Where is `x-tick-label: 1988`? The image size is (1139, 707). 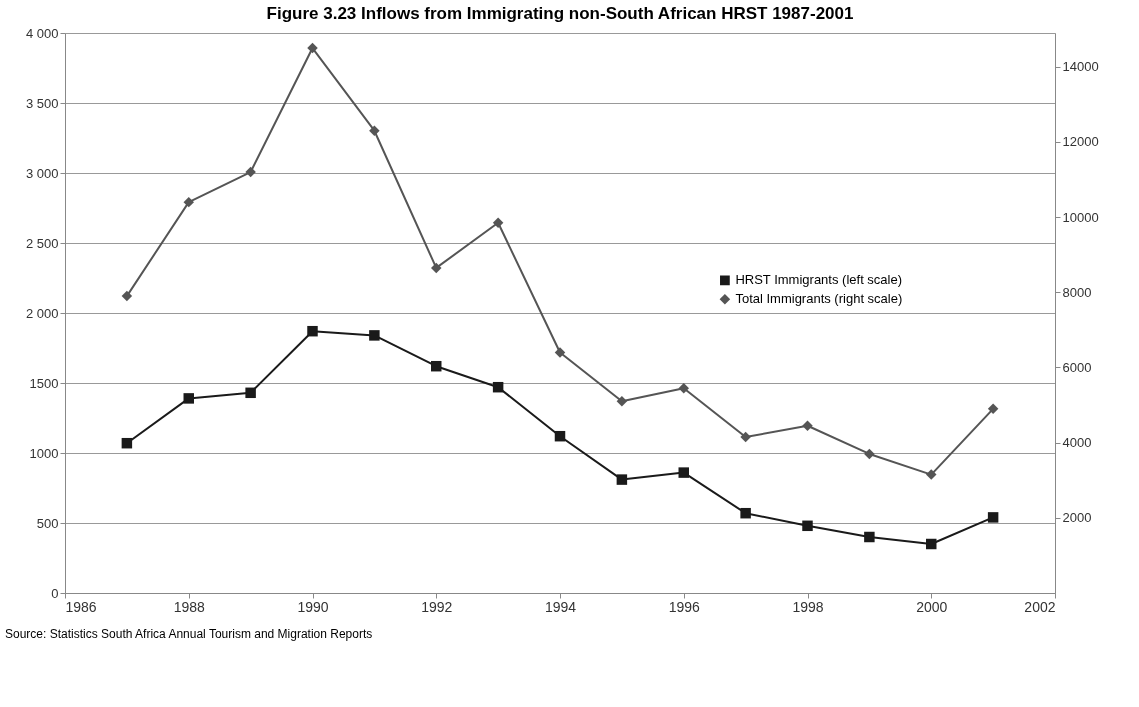 x-tick-label: 1988 is located at coordinates (189, 606).